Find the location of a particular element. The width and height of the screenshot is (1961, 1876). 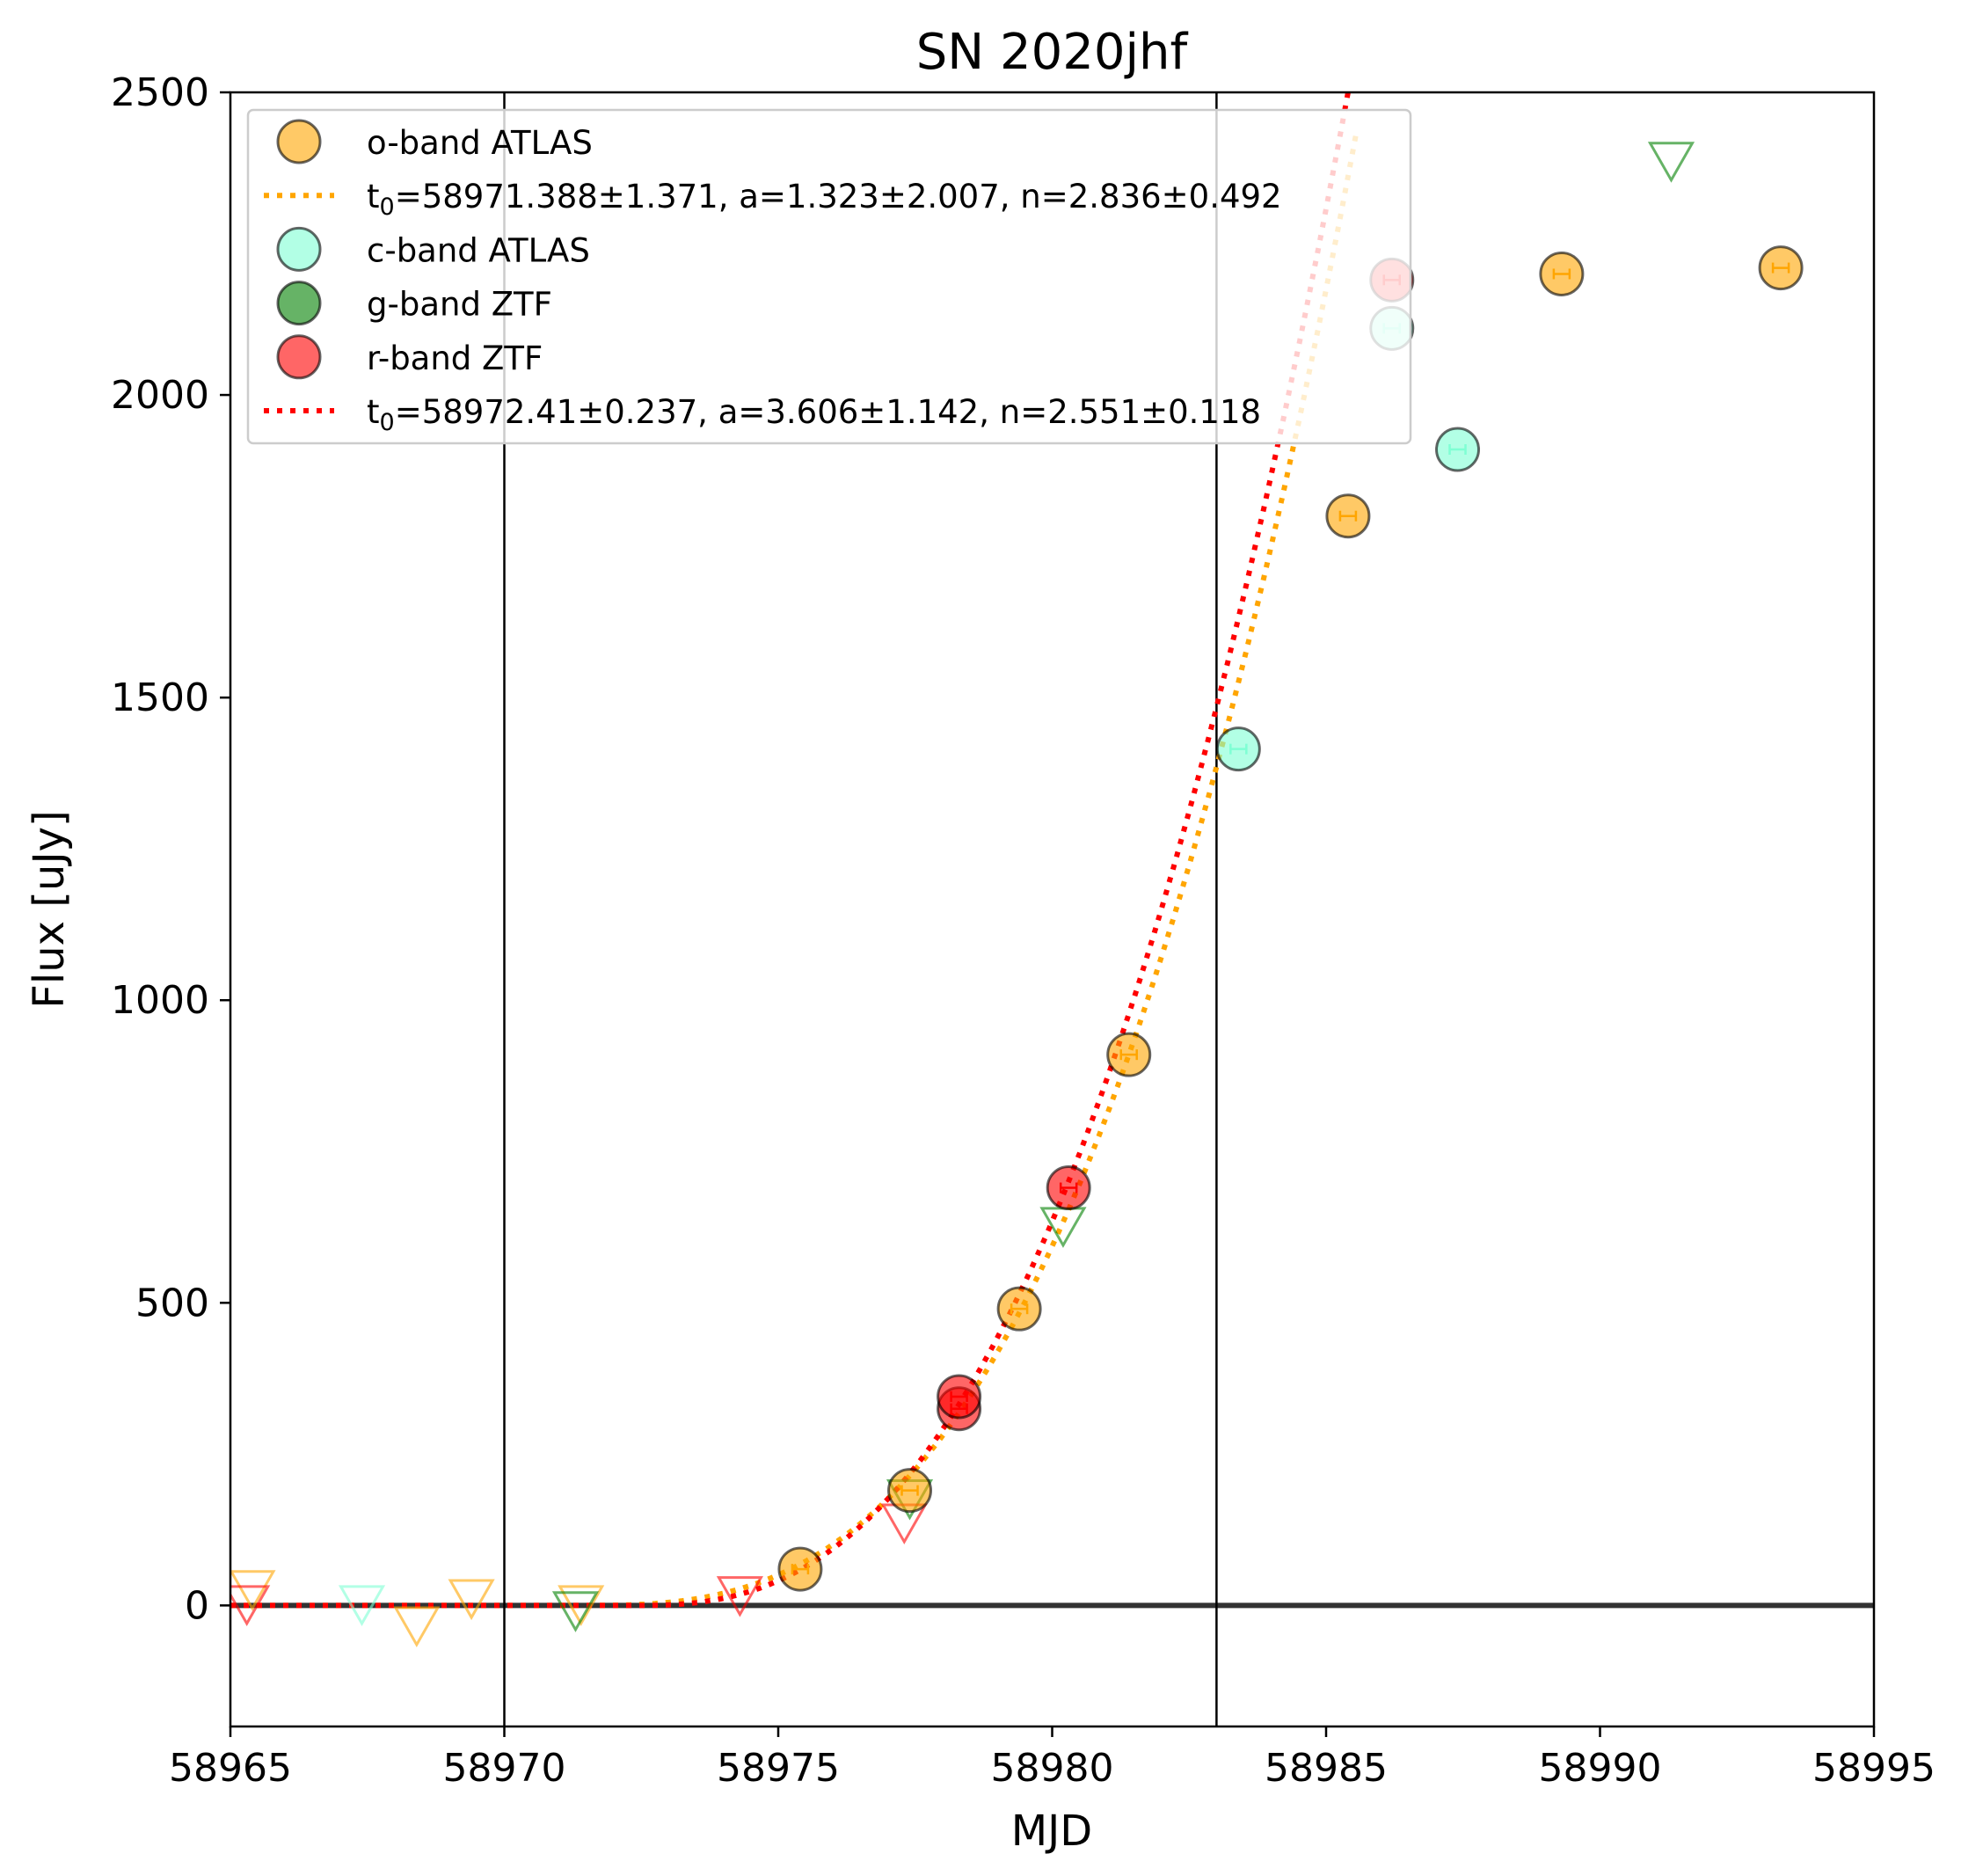

x-tick-label: 58985 is located at coordinates (1326, 1768).